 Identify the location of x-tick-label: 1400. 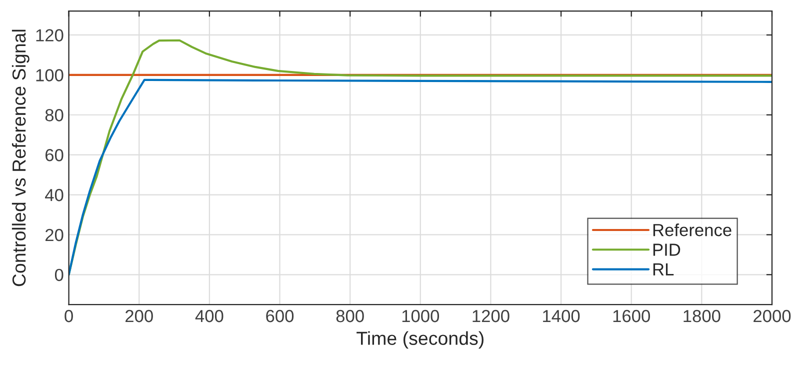
(561, 316).